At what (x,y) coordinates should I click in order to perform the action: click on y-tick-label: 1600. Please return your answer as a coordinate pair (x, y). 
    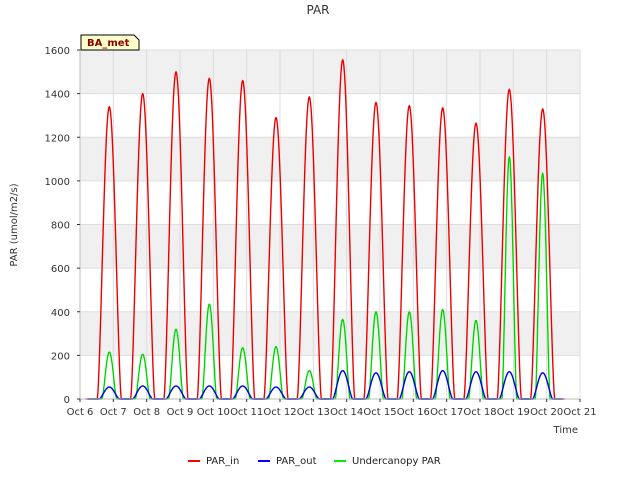
    Looking at the image, I should click on (57, 51).